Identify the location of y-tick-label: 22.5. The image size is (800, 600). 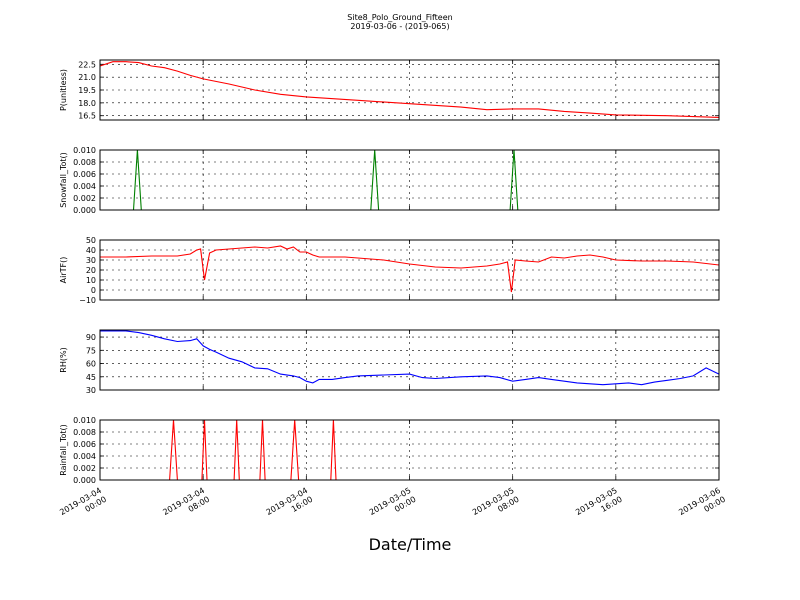
(87, 64).